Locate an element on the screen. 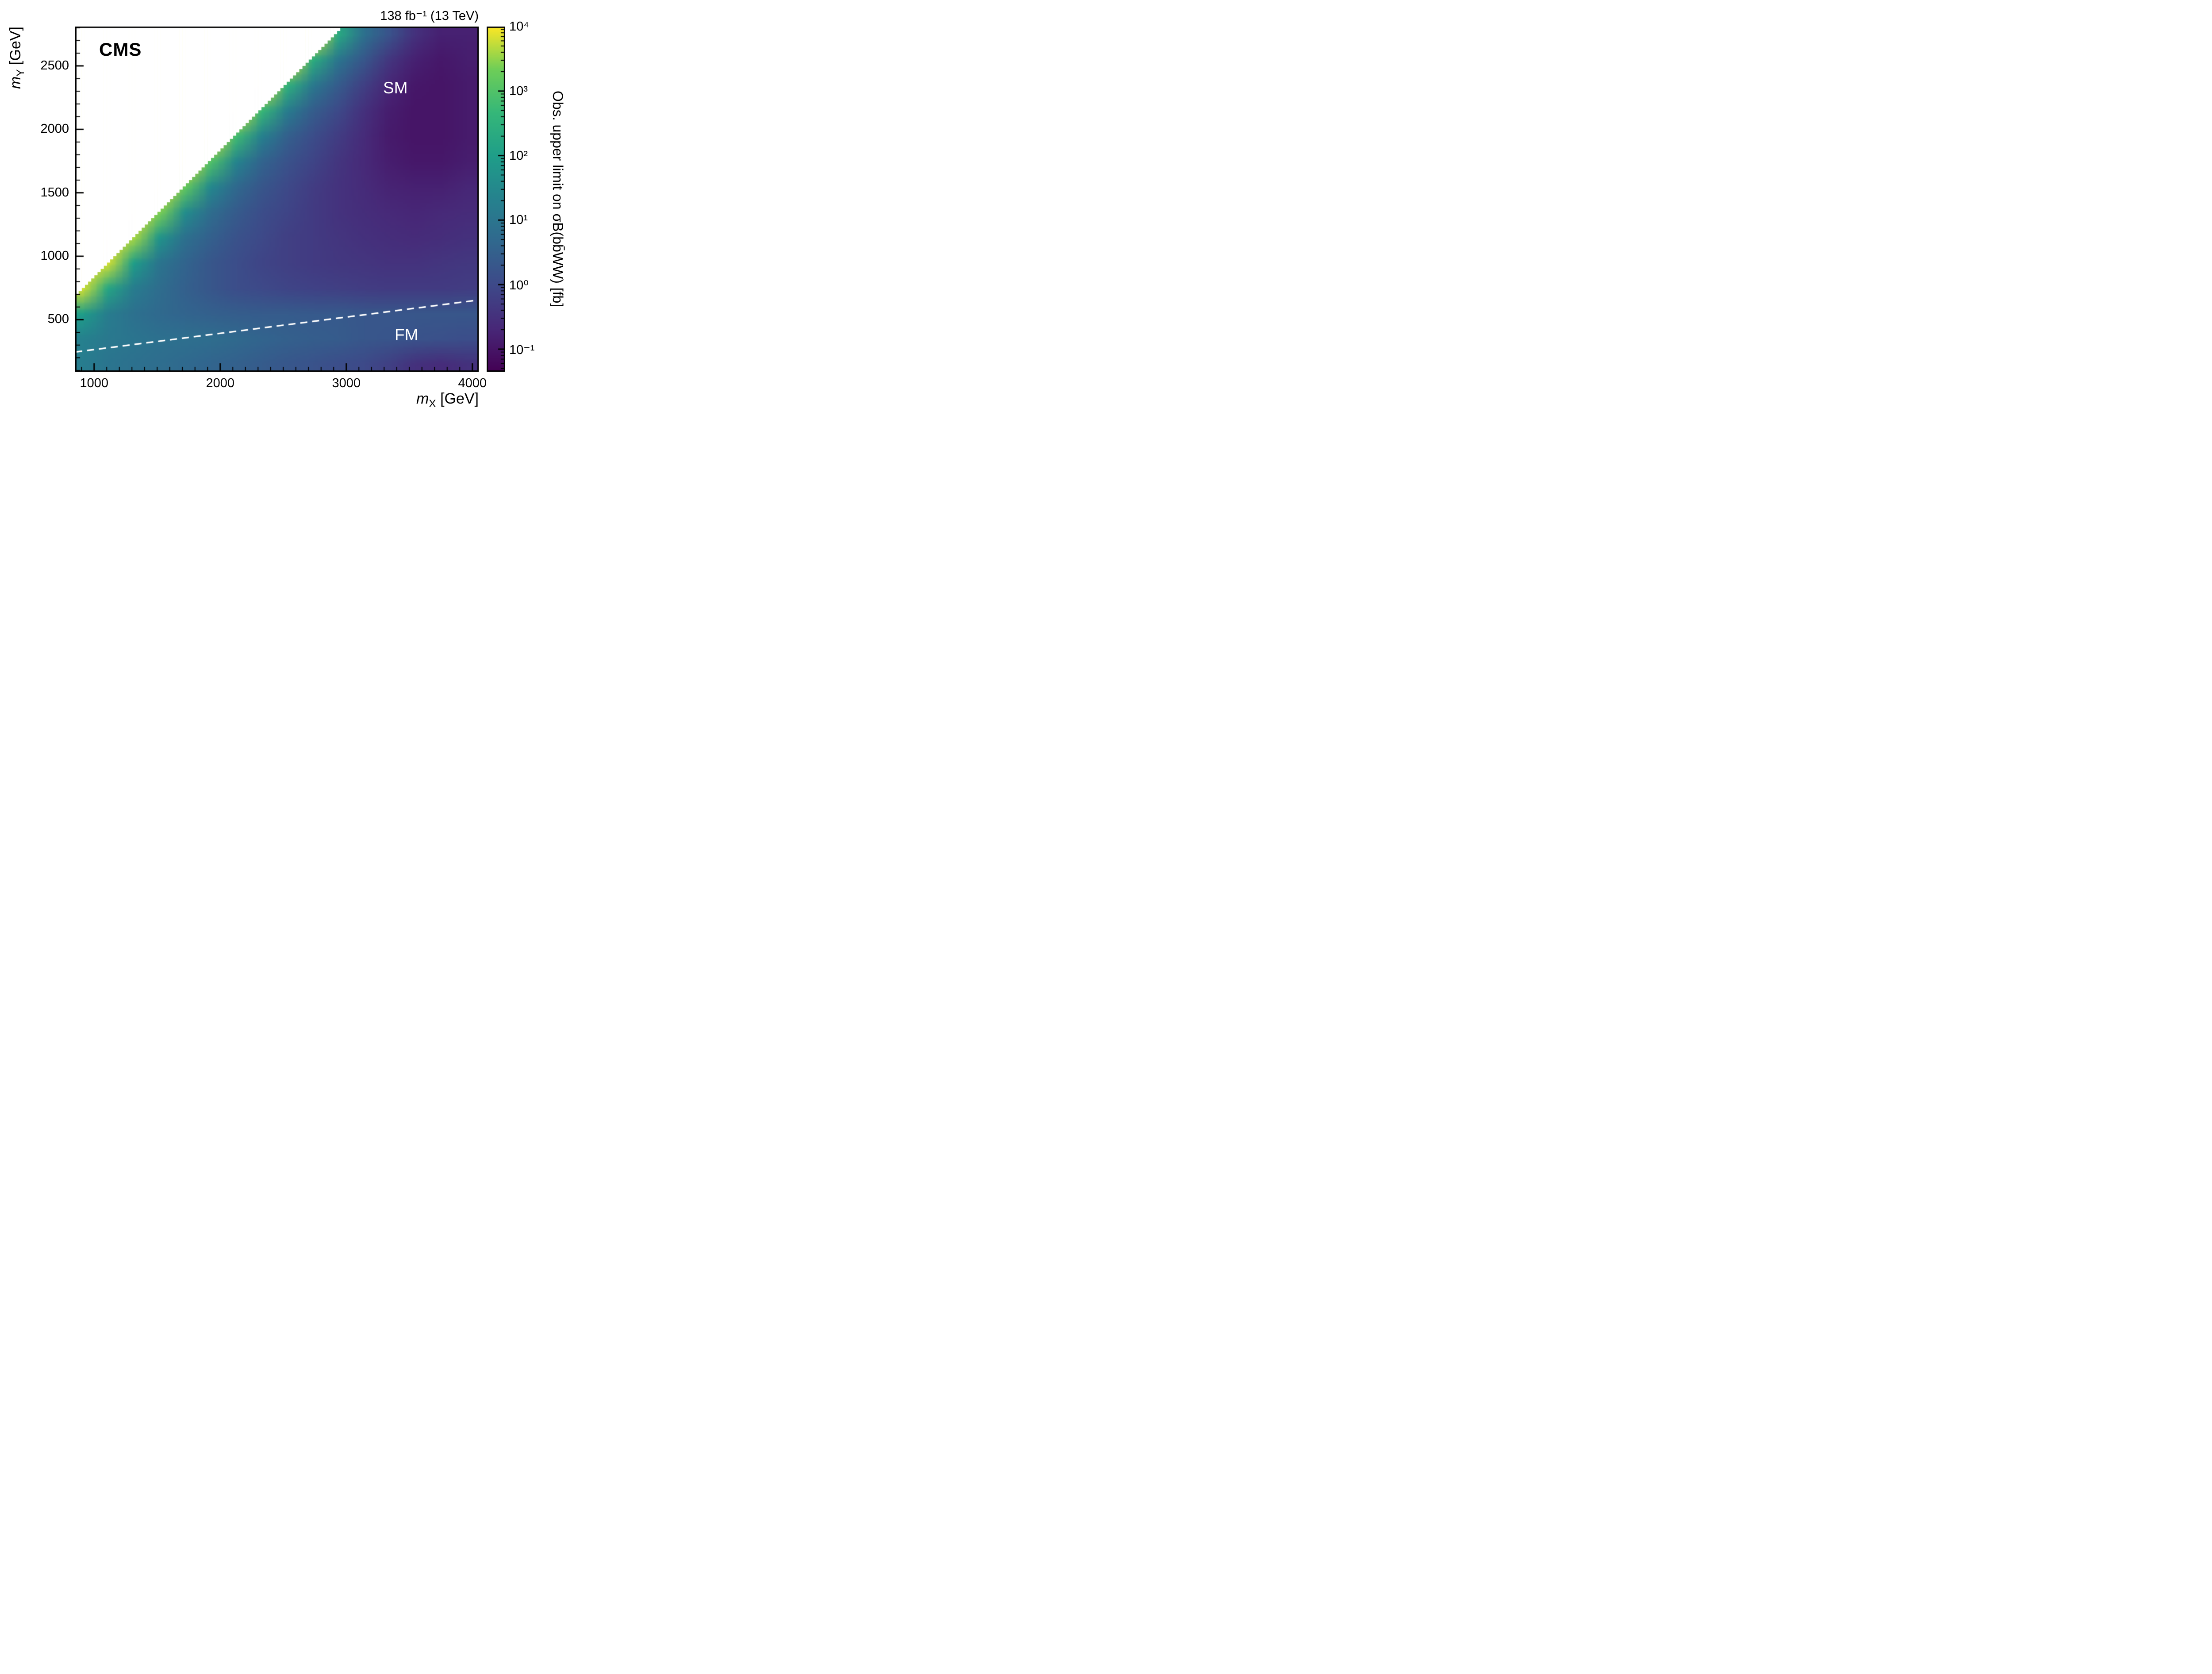 This screenshot has width=2212, height=1674. x-tick-label: 1000 is located at coordinates (94, 383).